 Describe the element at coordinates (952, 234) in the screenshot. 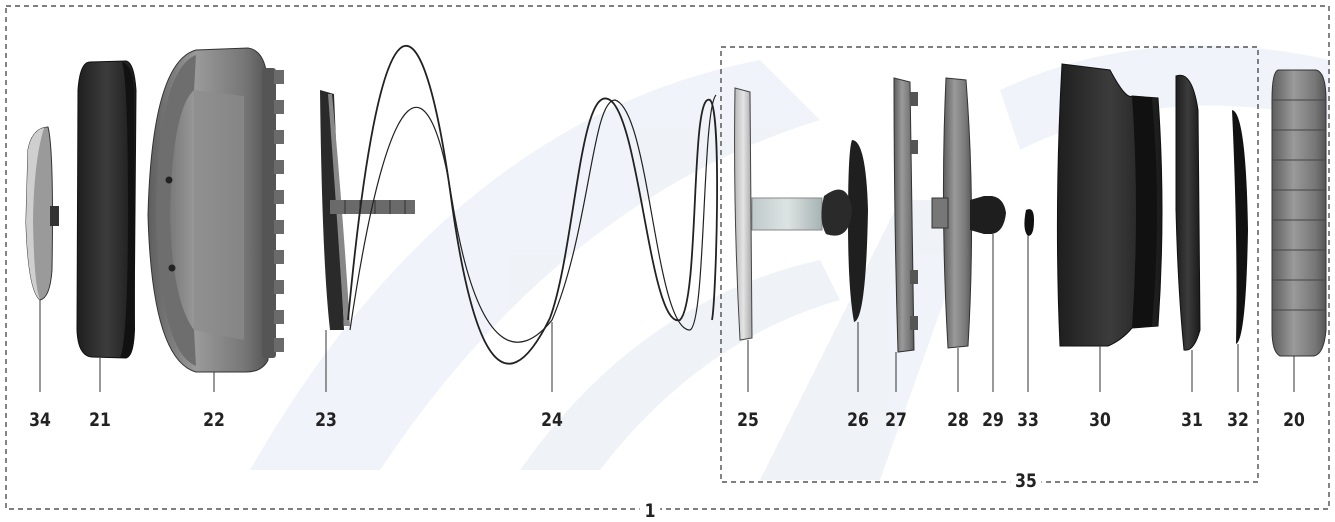

I see `part-28-valve-seat` at that location.